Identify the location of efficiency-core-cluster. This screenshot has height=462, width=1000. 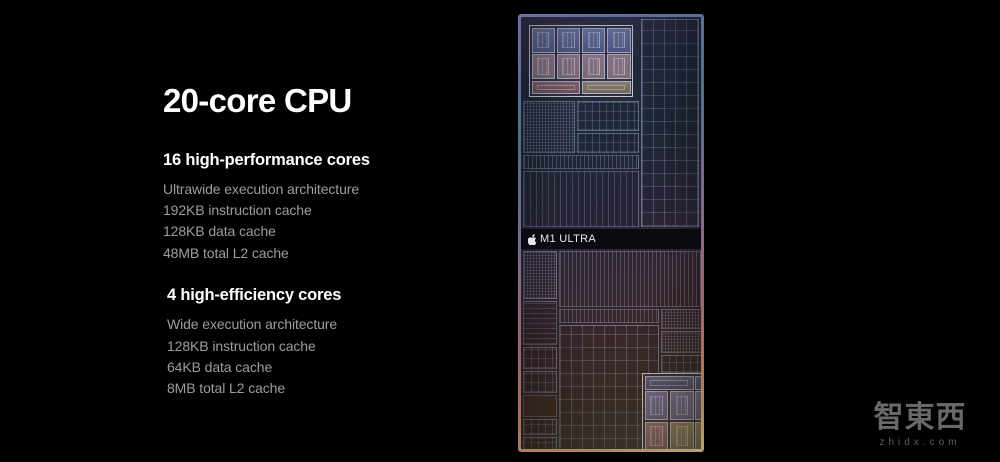
(671, 411).